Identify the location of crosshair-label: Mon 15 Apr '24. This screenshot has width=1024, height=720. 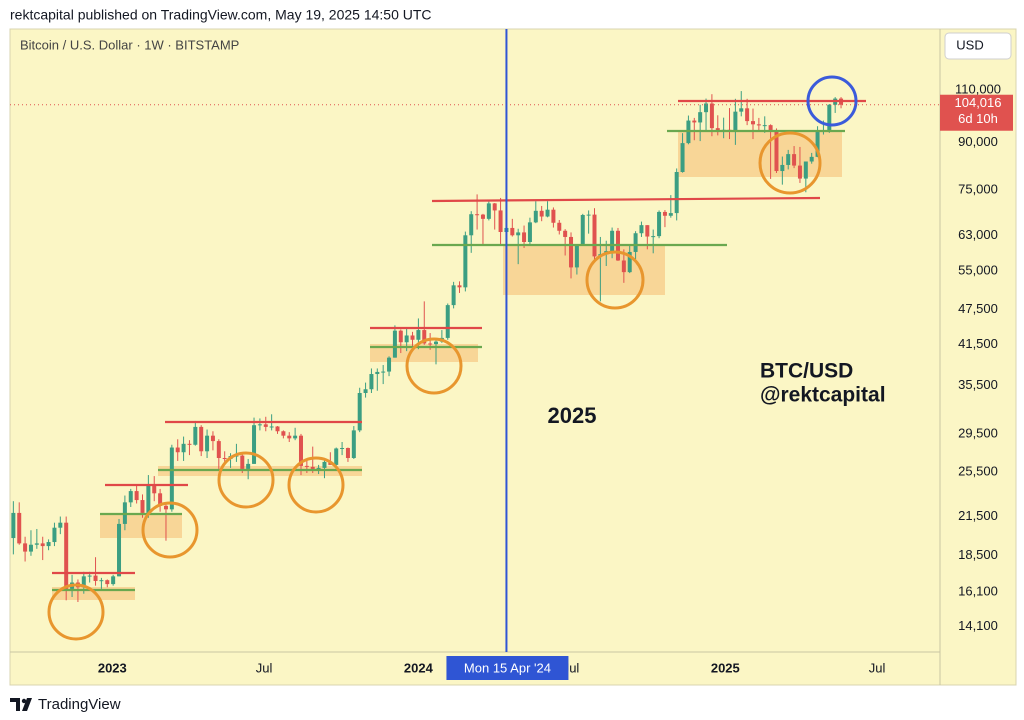
(507, 667).